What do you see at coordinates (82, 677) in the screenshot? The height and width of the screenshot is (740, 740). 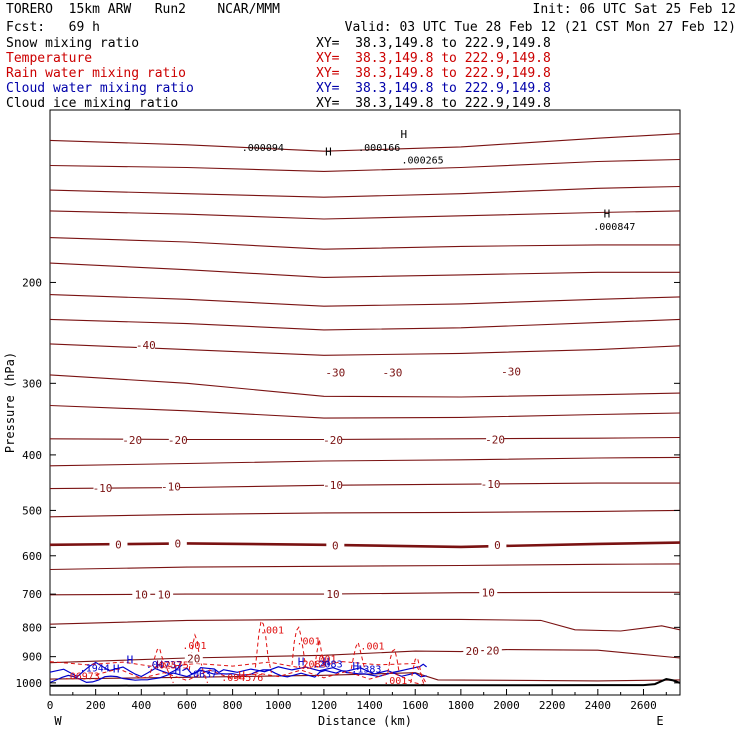 I see `value-label: .06973` at bounding box center [82, 677].